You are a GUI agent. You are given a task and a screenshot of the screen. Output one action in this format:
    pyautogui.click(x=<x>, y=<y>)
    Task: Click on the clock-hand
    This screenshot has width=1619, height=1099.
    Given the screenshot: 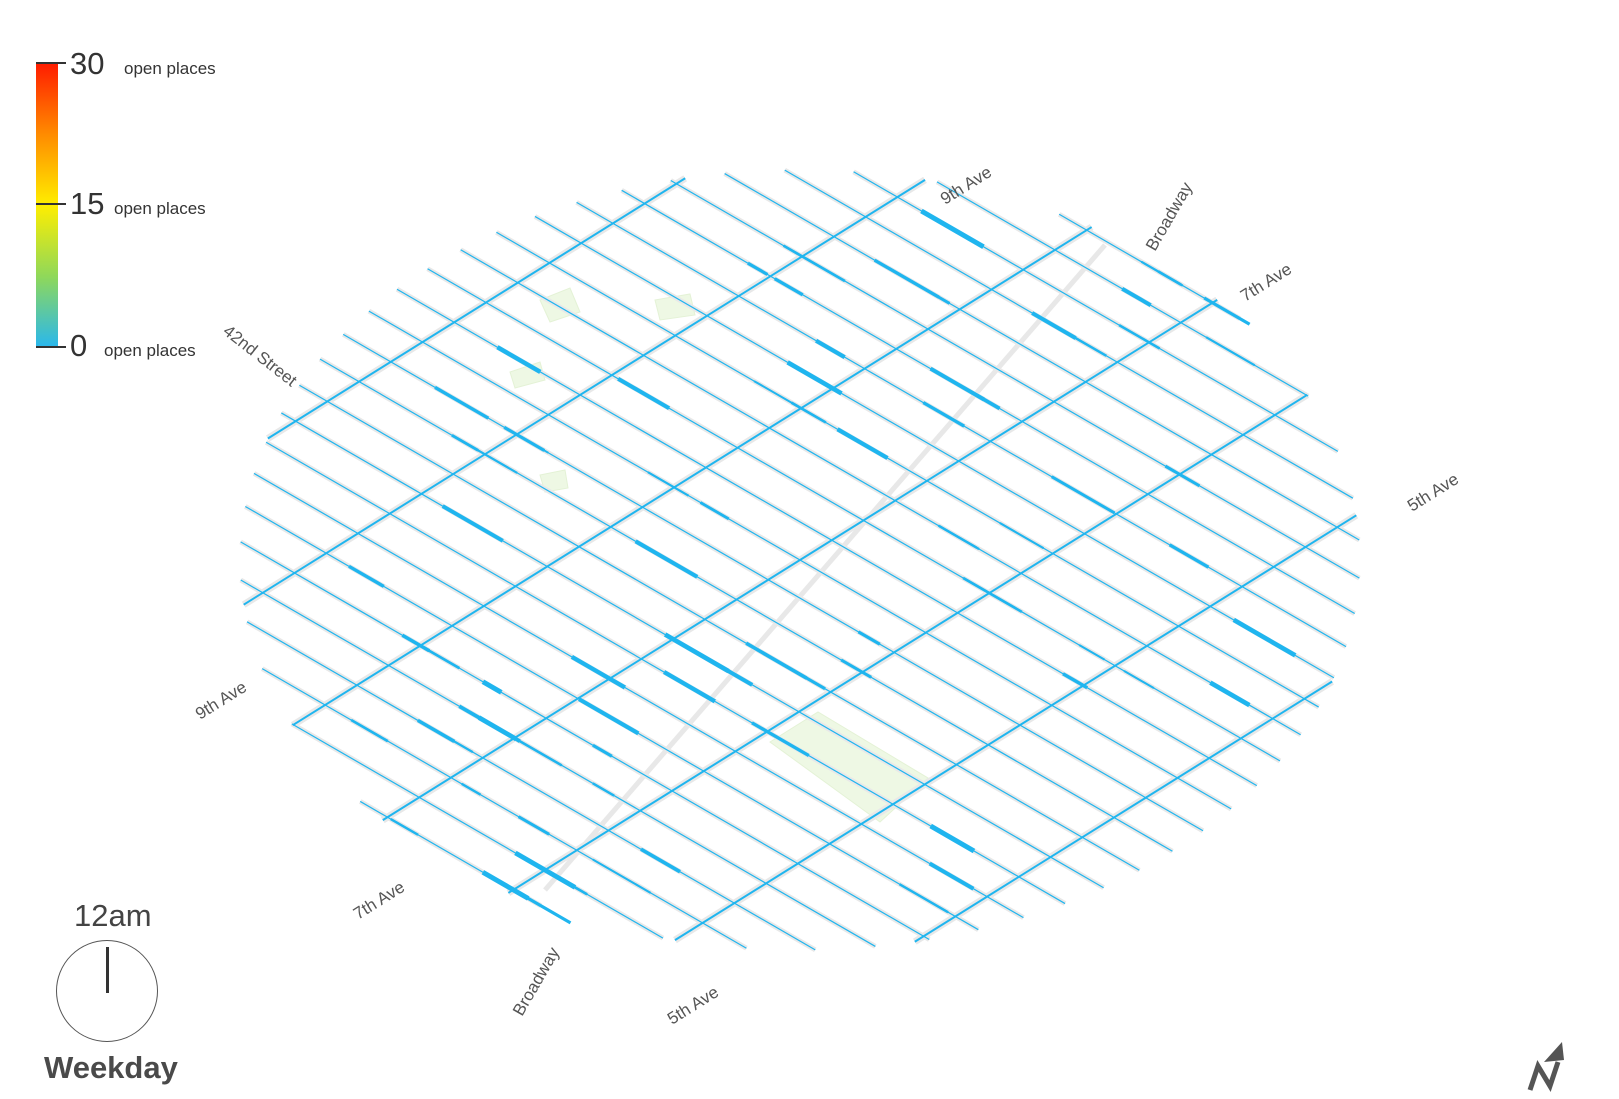 What is the action you would take?
    pyautogui.click(x=107, y=970)
    